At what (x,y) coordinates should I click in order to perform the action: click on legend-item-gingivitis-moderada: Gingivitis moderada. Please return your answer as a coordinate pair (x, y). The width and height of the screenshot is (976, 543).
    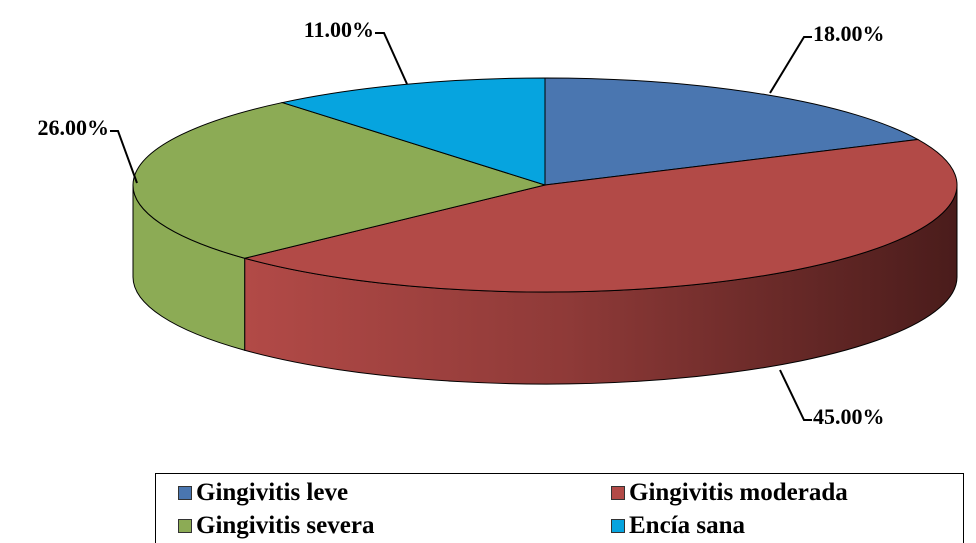
    Looking at the image, I should click on (729, 493).